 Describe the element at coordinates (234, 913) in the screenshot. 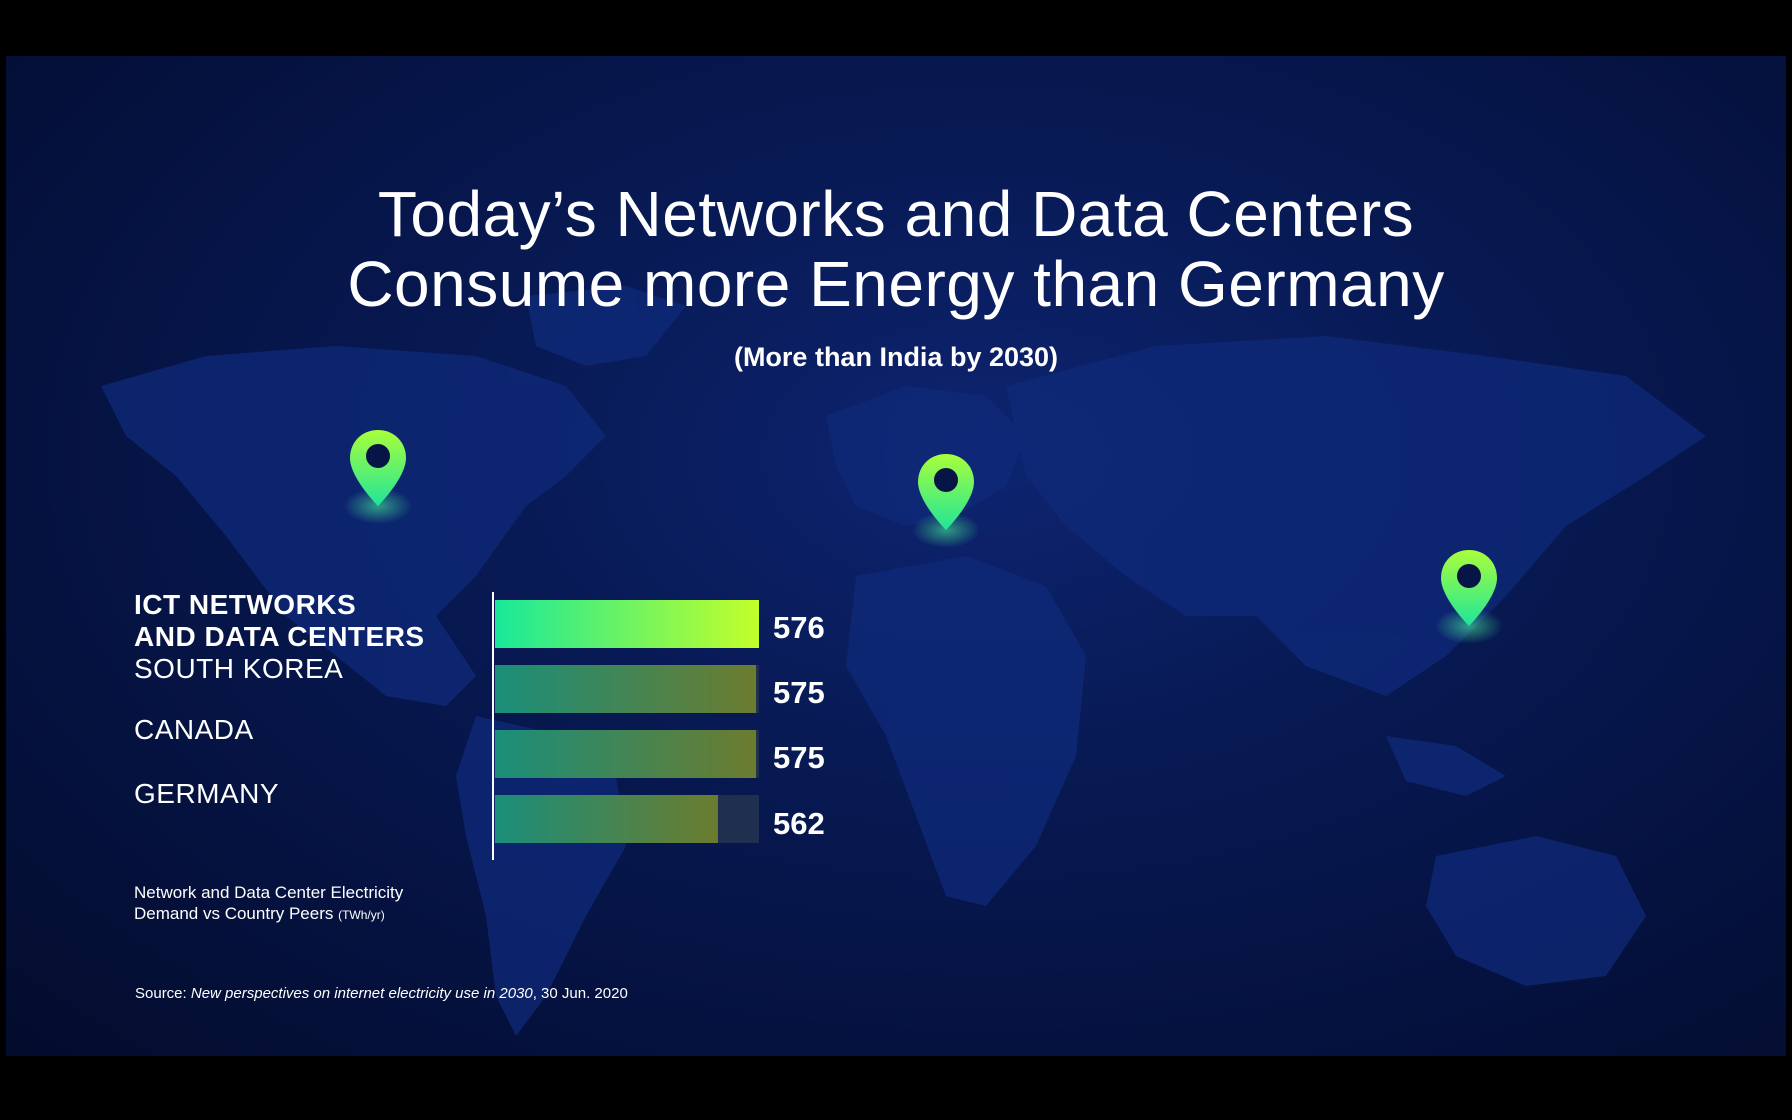

I see `caption-line-2-text: Demand vs Country Peers` at that location.